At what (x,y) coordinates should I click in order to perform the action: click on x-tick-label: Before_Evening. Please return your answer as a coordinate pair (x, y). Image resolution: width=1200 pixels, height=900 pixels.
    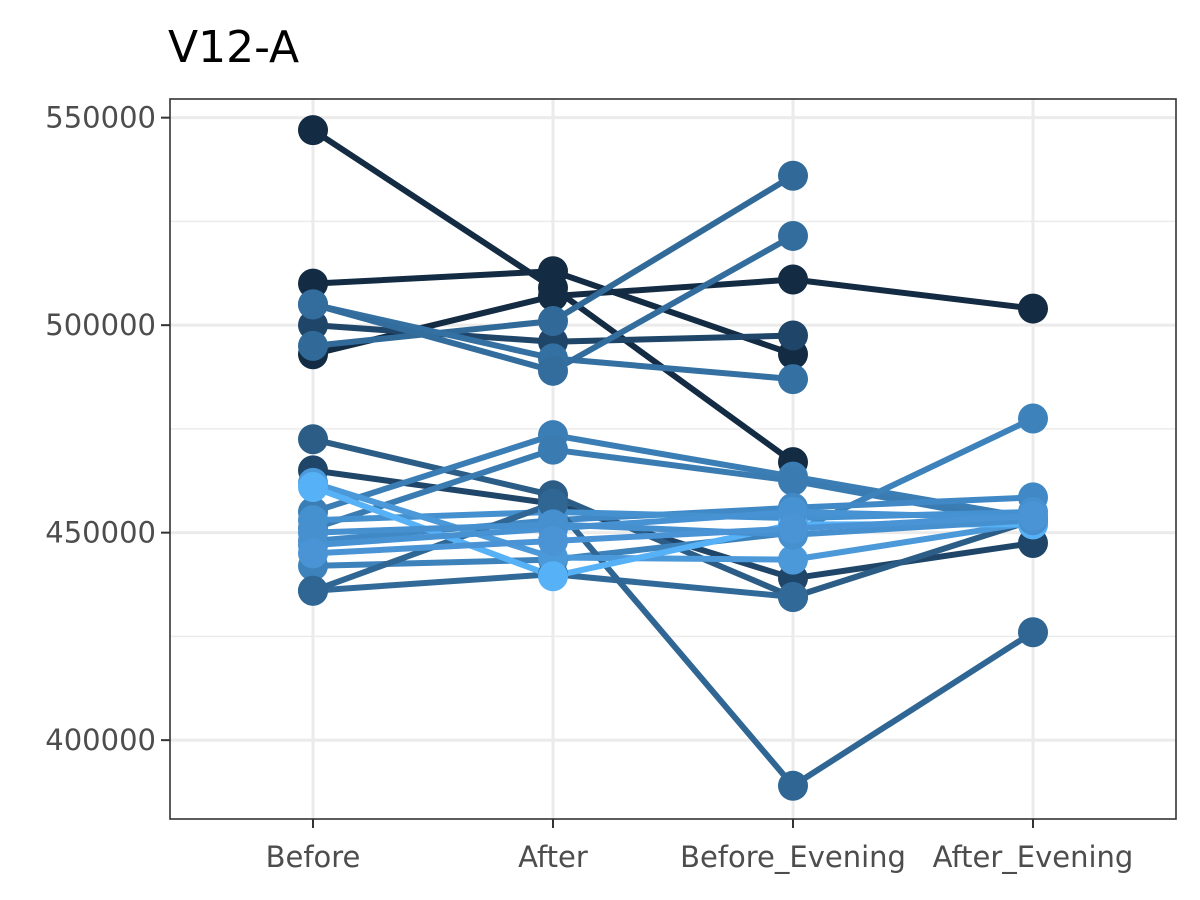
    Looking at the image, I should click on (793, 857).